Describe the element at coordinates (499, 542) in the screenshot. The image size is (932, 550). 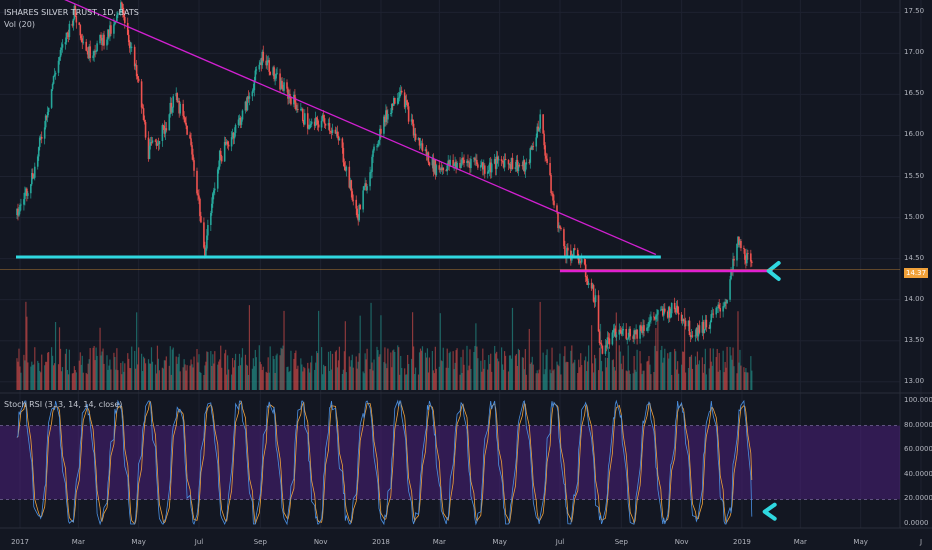
I see `time-tick-label: May` at that location.